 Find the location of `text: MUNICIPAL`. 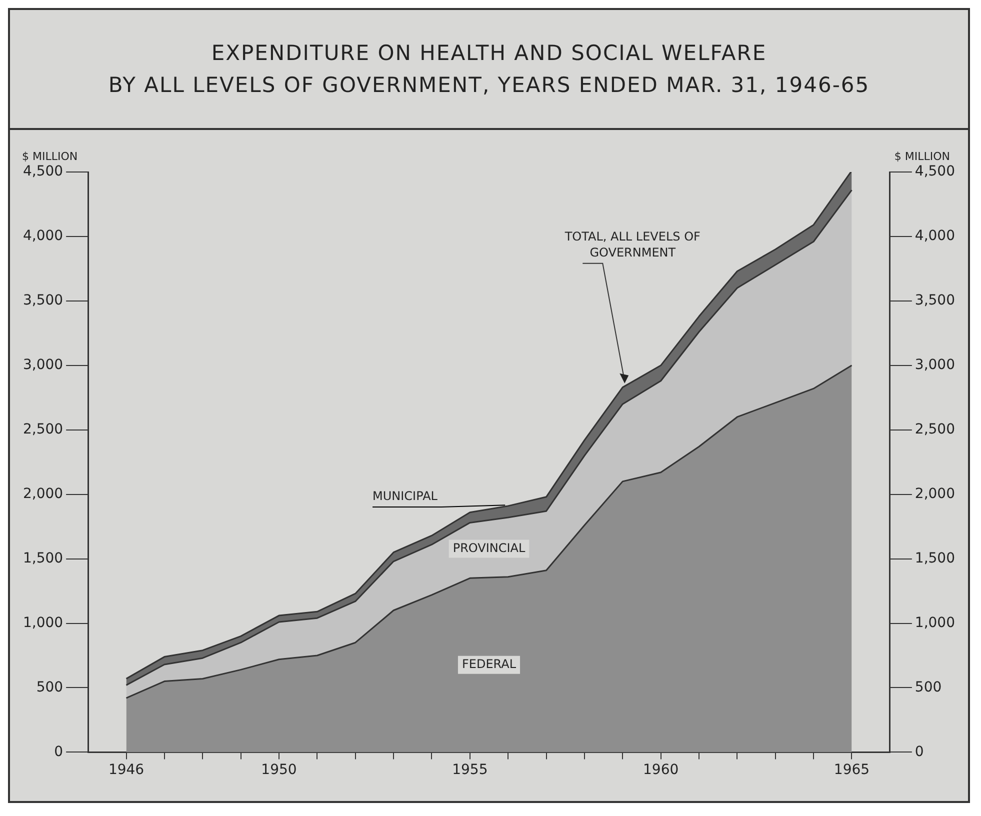

text: MUNICIPAL is located at coordinates (405, 496).